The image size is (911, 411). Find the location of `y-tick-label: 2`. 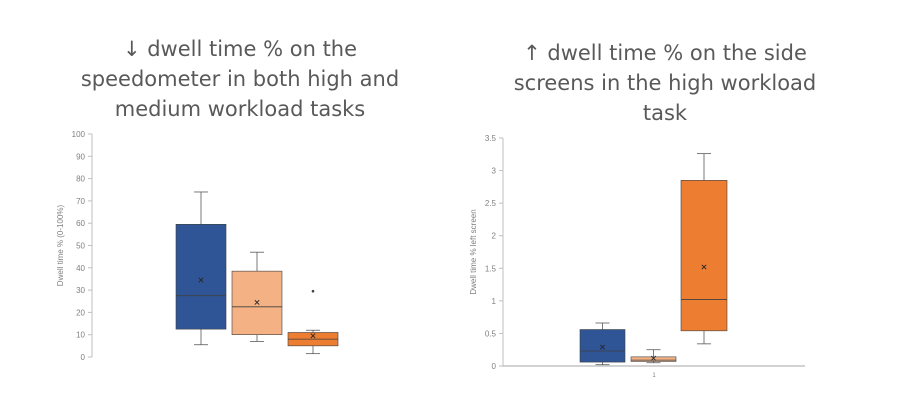

y-tick-label: 2 is located at coordinates (494, 236).